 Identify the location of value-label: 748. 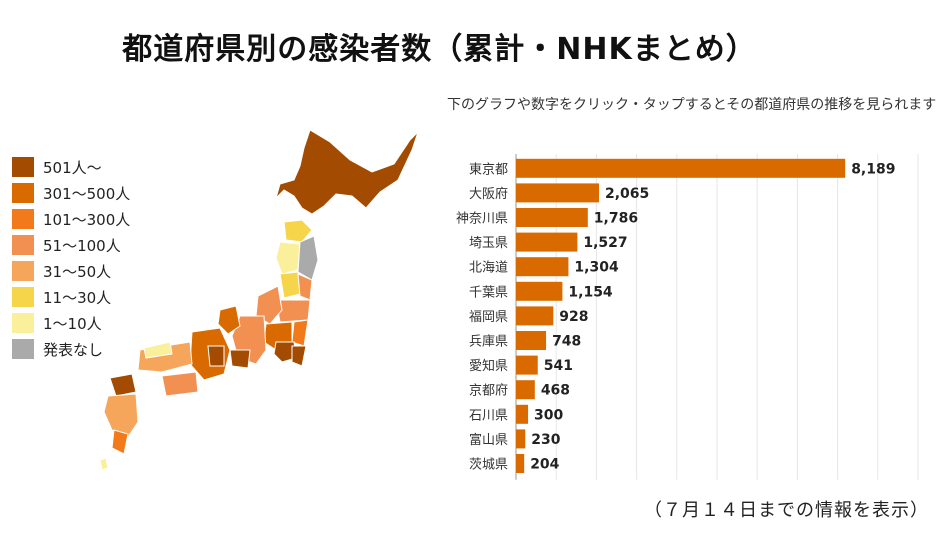
(566, 342).